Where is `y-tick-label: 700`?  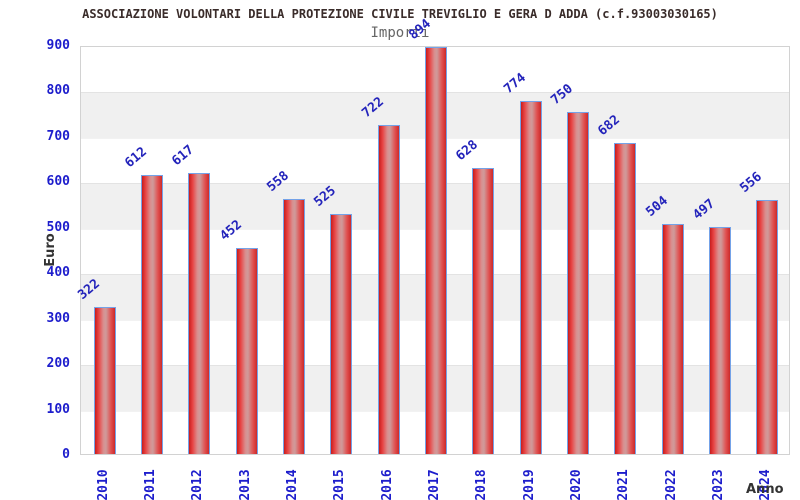 y-tick-label: 700 is located at coordinates (58, 136).